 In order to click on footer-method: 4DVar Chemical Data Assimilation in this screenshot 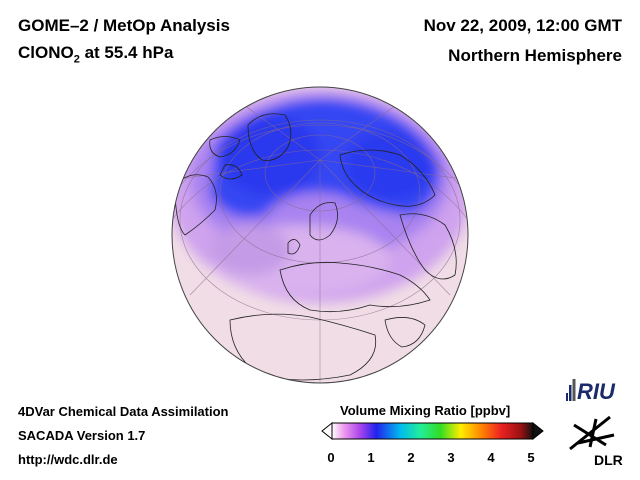, I will do `click(123, 411)`.